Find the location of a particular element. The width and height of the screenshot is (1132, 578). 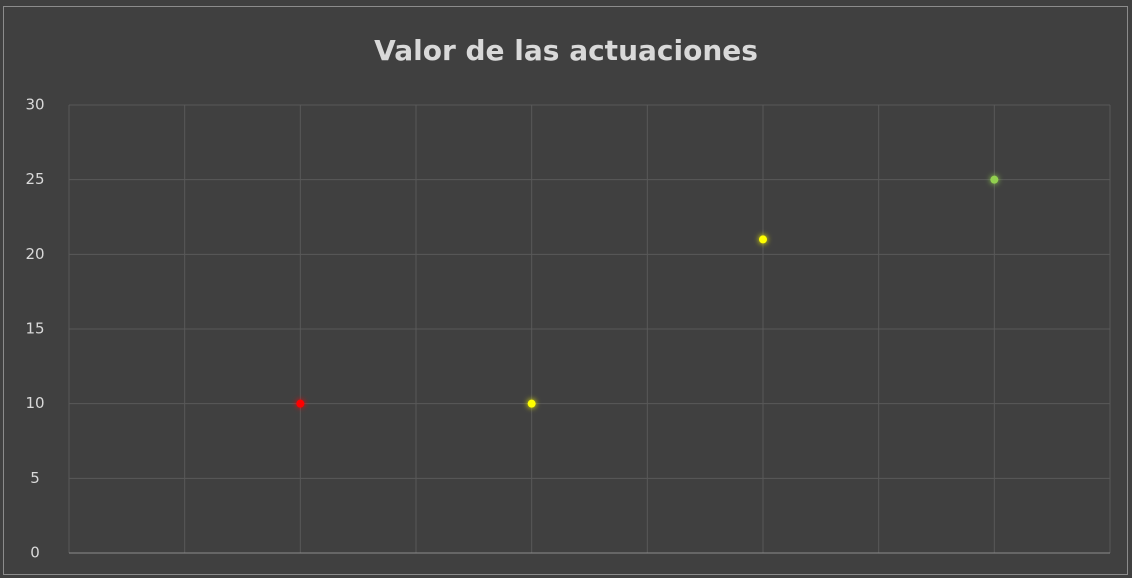

y-tick-label: 30 is located at coordinates (34, 105).